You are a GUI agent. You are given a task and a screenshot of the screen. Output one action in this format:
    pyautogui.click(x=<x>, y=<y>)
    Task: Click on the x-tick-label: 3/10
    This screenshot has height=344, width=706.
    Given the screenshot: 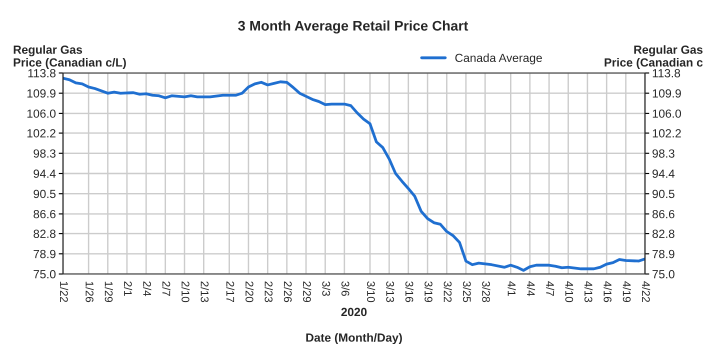 What is the action you would take?
    pyautogui.click(x=371, y=291)
    